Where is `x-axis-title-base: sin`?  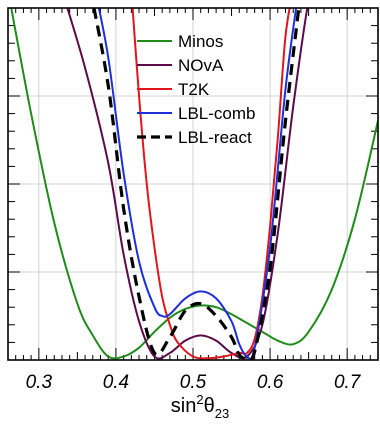
x-axis-title-base: sin is located at coordinates (184, 406).